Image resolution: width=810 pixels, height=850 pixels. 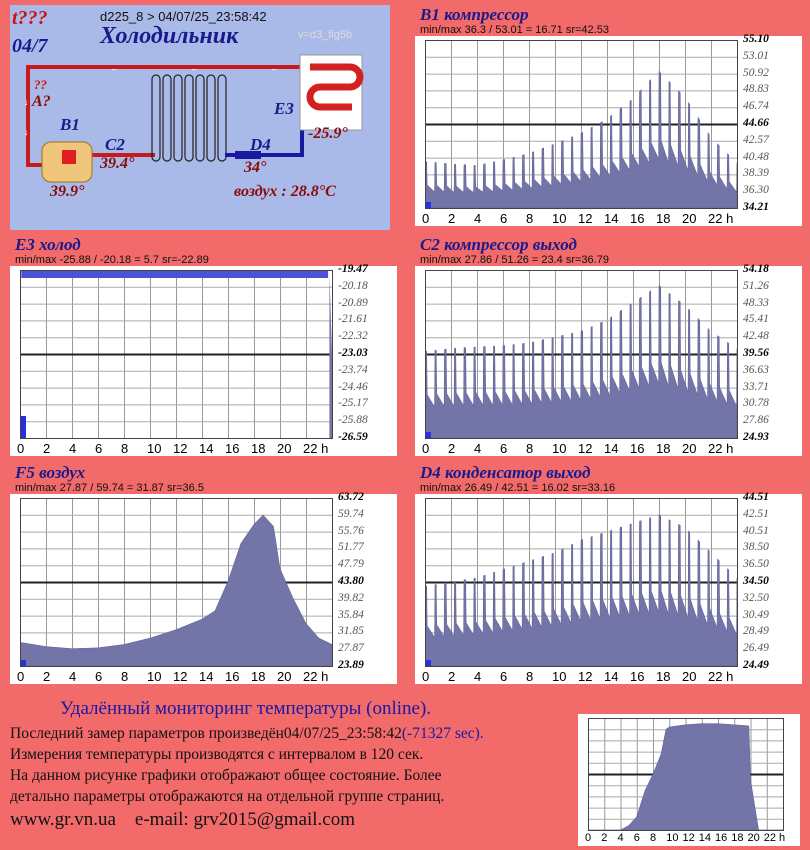 I want to click on y-tick-label: -25.17, so click(x=353, y=403).